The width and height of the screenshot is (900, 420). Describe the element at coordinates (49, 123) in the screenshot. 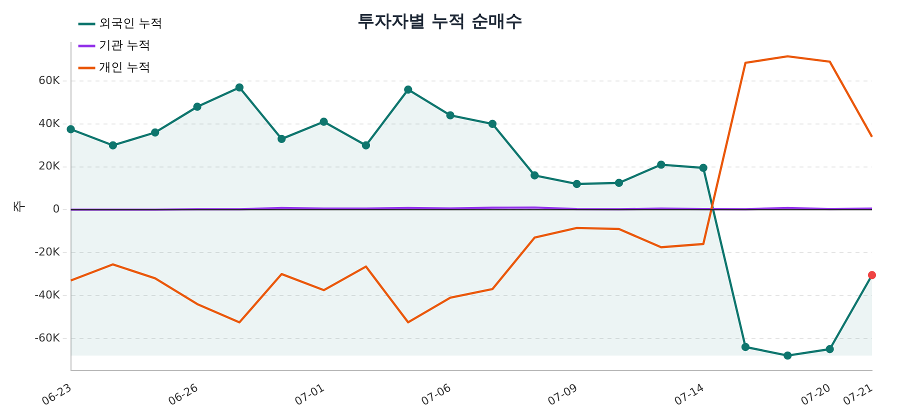

I see `y-tick-label: 40K` at that location.